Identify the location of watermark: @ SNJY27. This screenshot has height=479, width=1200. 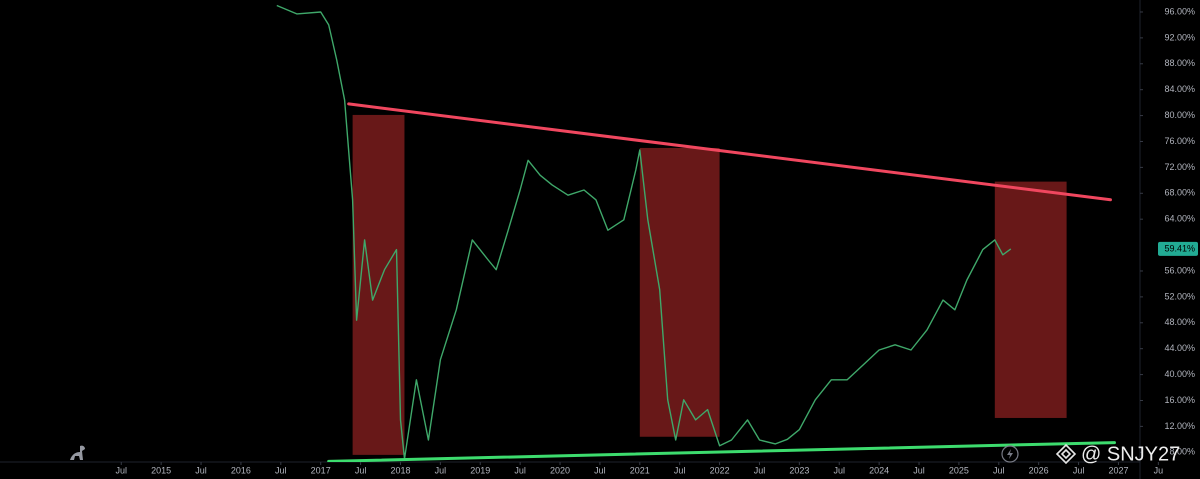
(1130, 454).